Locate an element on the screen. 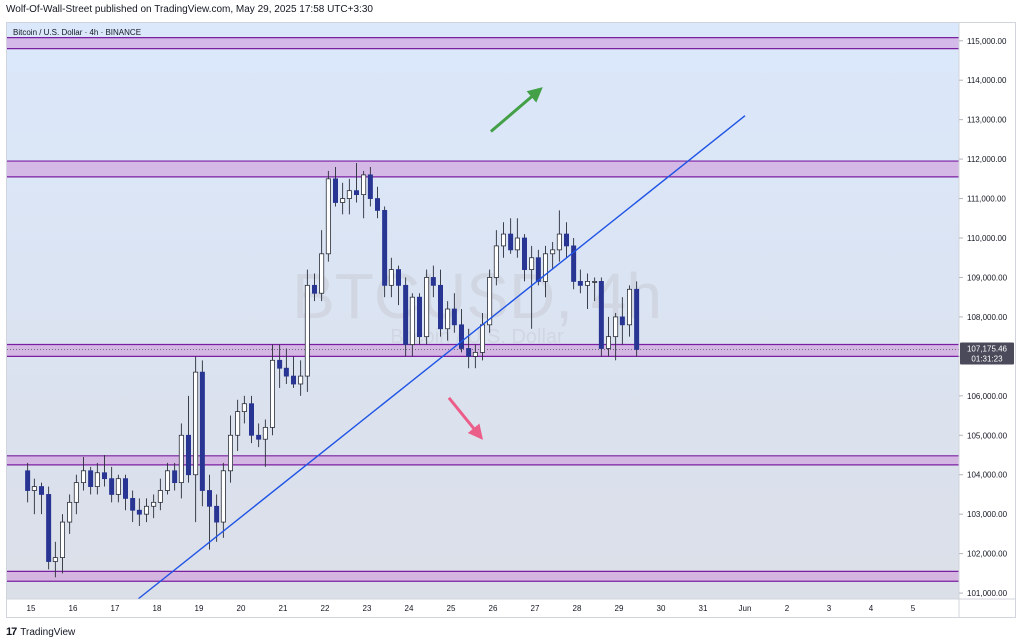 This screenshot has width=1024, height=644. chart-title: Bitcoin / U.S. Dollar · 4h · BINANCE is located at coordinates (77, 32).